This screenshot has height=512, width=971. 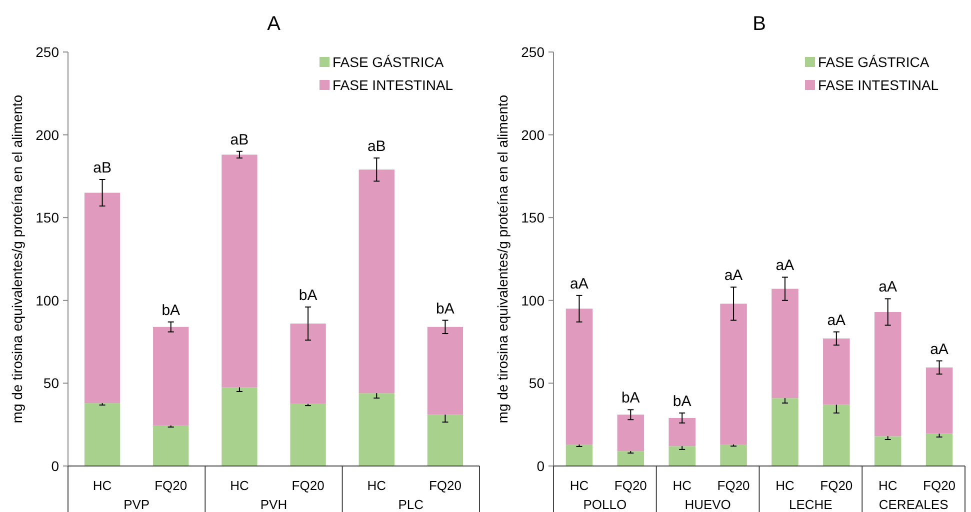 What do you see at coordinates (274, 504) in the screenshot?
I see `text: PVH` at bounding box center [274, 504].